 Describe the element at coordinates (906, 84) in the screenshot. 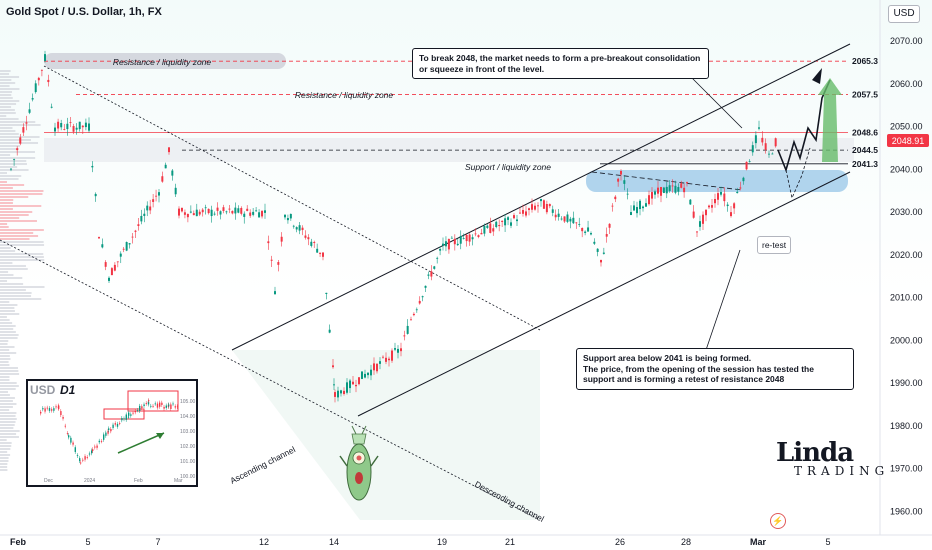

I see `price-tick: 2060.00` at that location.